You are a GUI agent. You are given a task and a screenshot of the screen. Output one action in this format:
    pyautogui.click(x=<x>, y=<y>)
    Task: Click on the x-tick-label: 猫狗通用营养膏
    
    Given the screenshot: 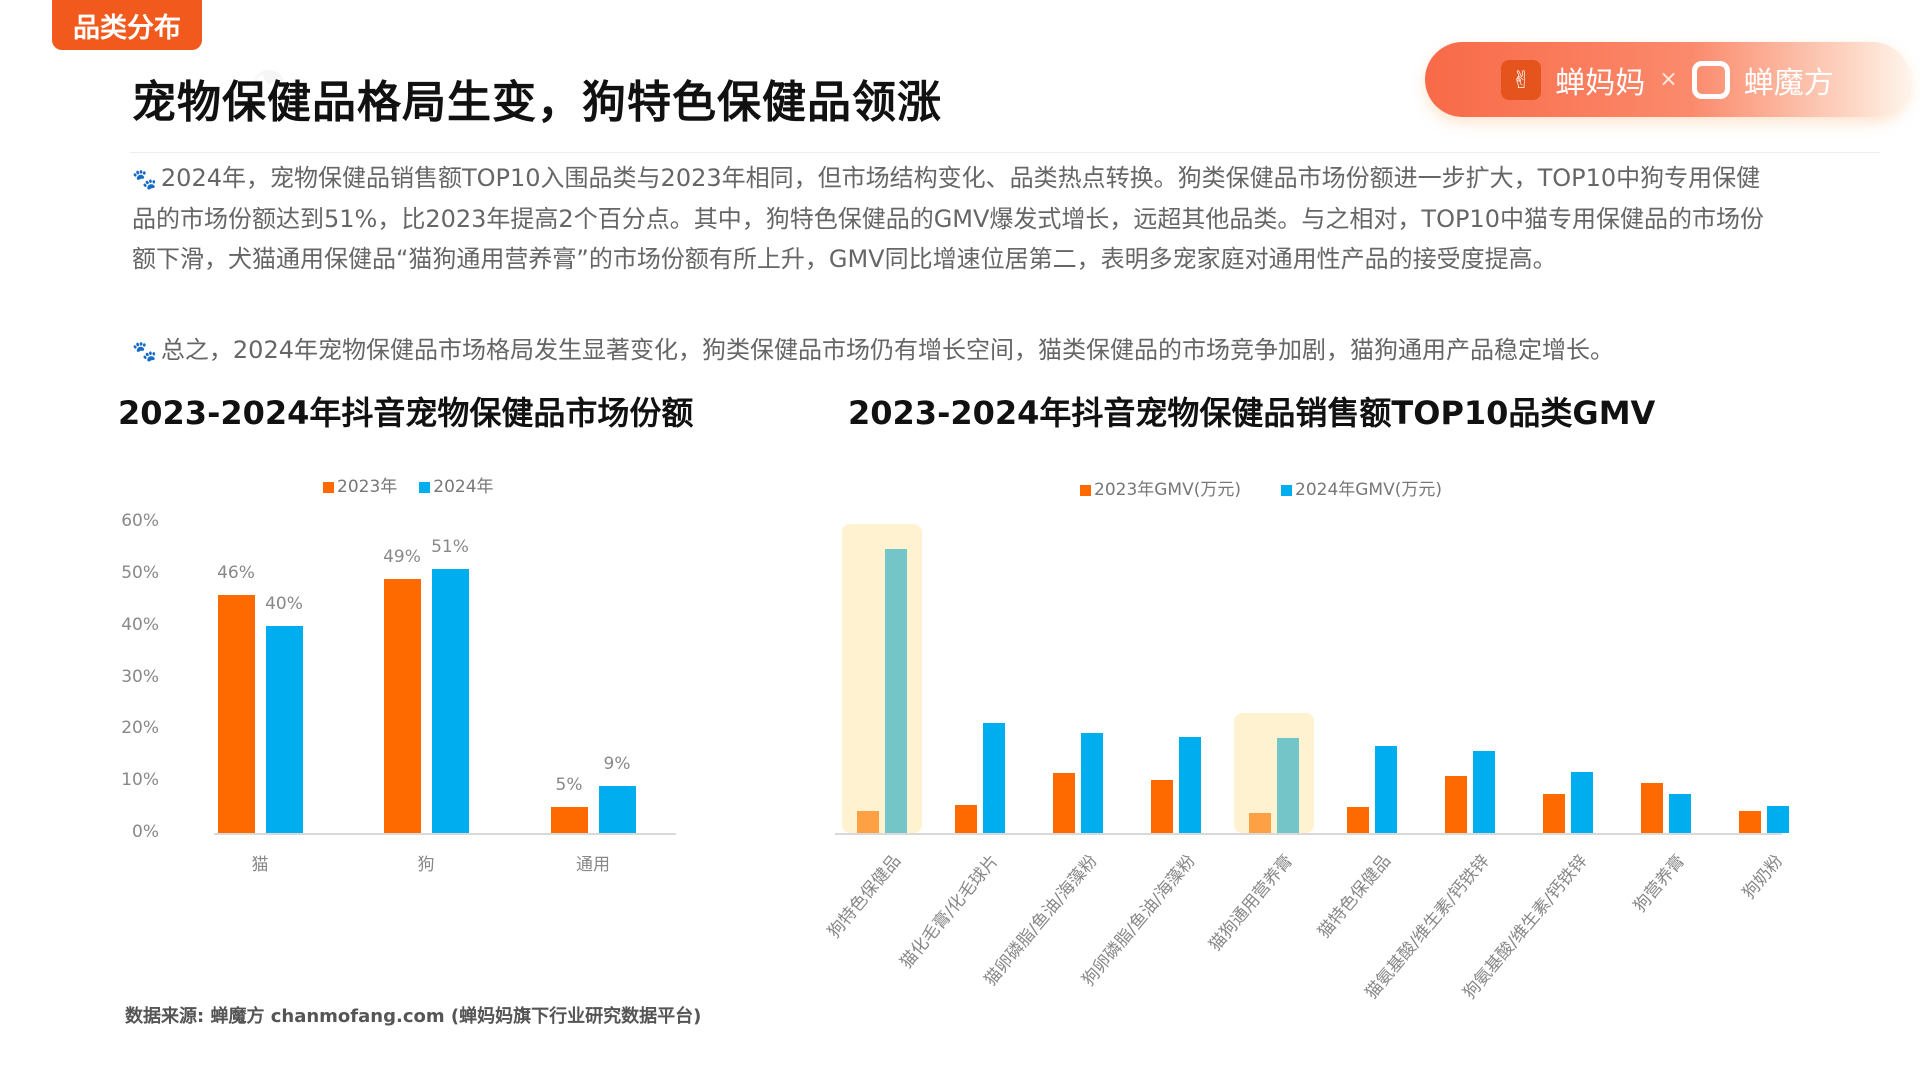 What is the action you would take?
    pyautogui.click(x=1251, y=903)
    